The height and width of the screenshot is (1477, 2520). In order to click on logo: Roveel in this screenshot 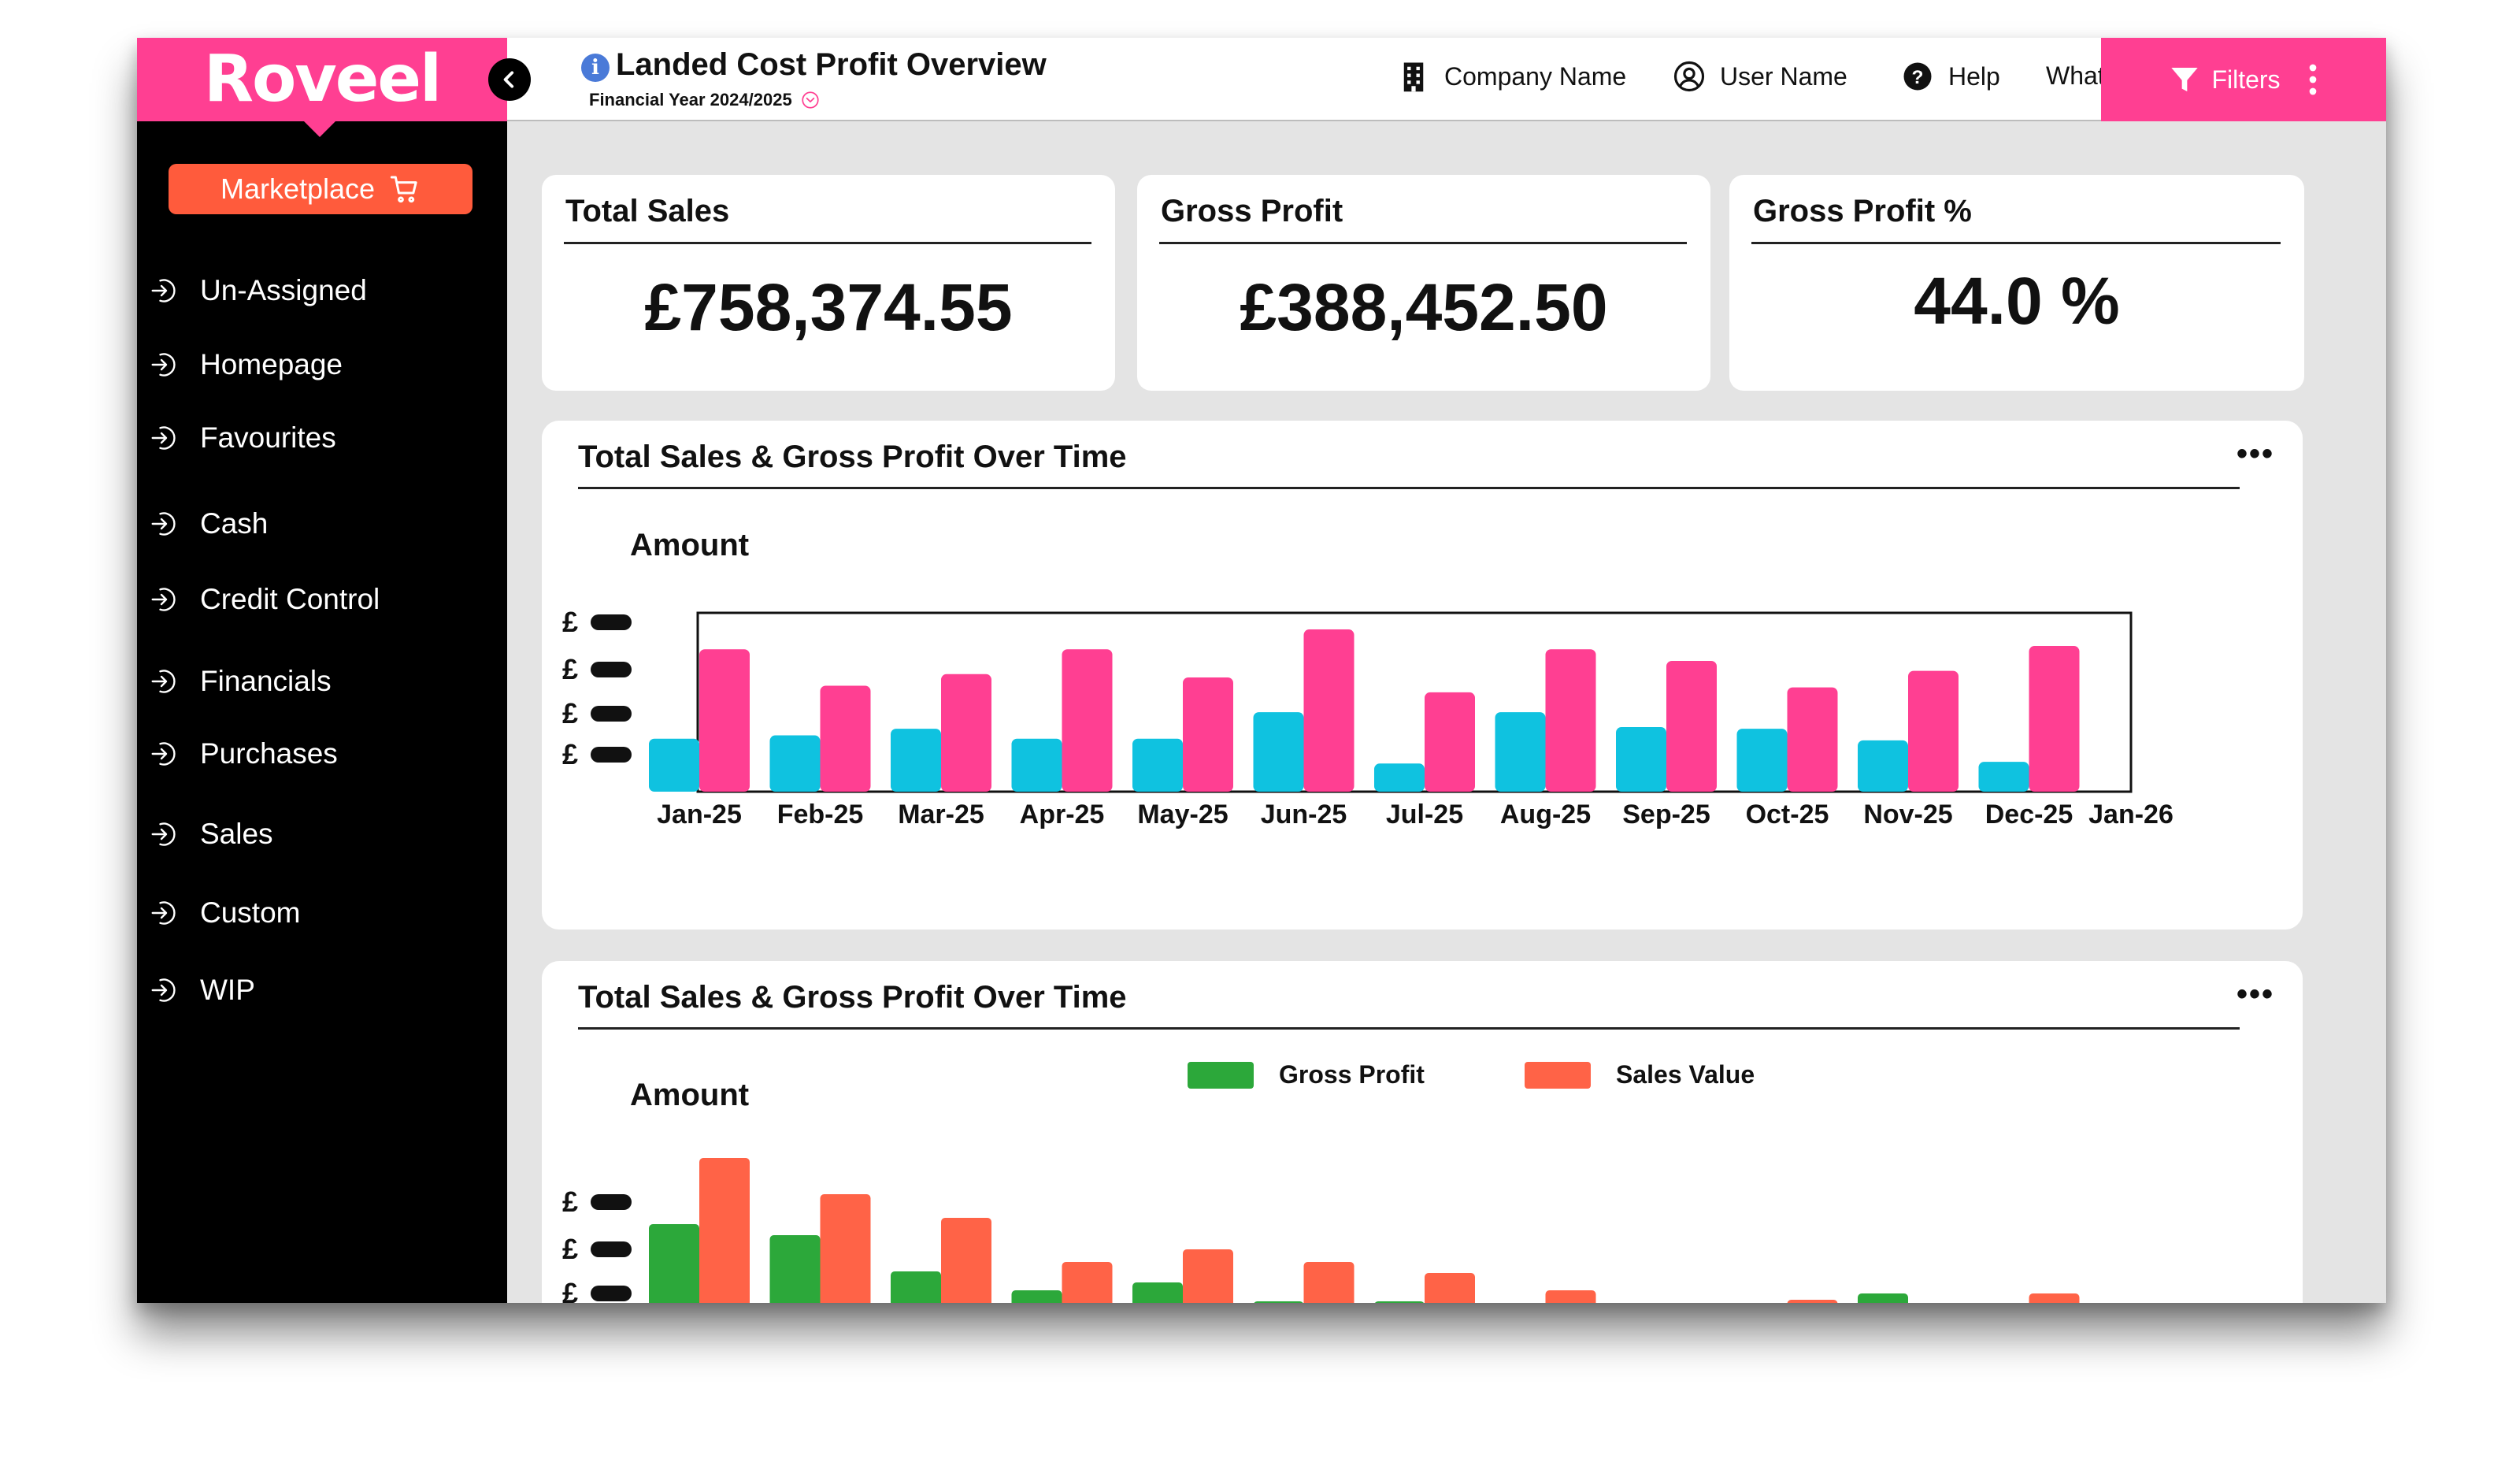, I will do `click(322, 79)`.